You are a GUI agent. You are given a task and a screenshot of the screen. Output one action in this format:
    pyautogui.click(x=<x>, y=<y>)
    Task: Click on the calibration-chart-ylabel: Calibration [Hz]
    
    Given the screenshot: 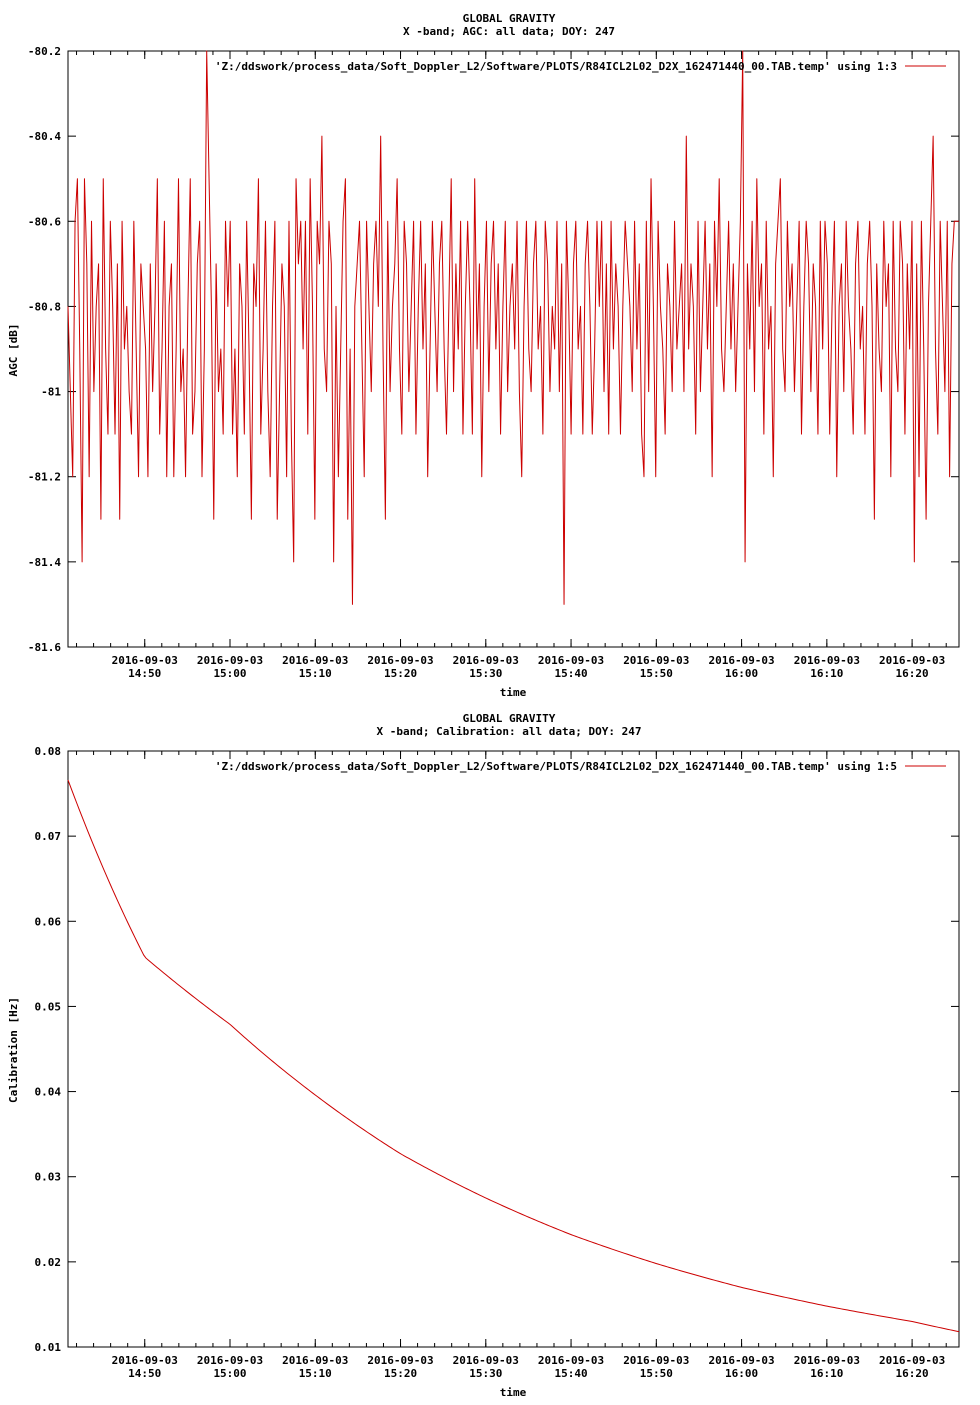 What is the action you would take?
    pyautogui.click(x=13, y=1050)
    